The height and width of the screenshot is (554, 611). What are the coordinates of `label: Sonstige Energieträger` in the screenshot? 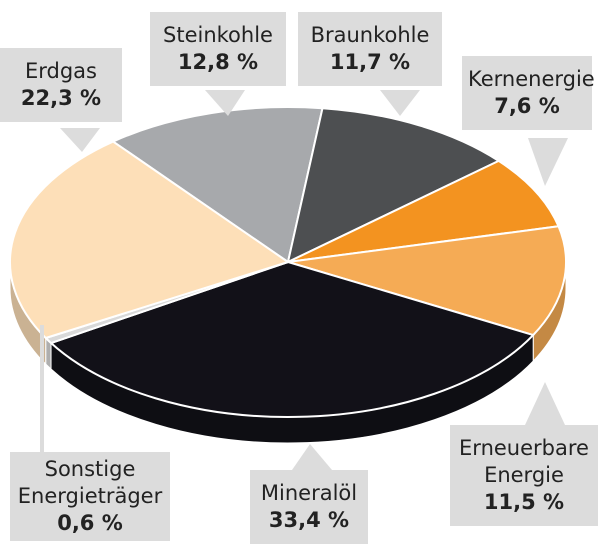 It's located at (90, 482).